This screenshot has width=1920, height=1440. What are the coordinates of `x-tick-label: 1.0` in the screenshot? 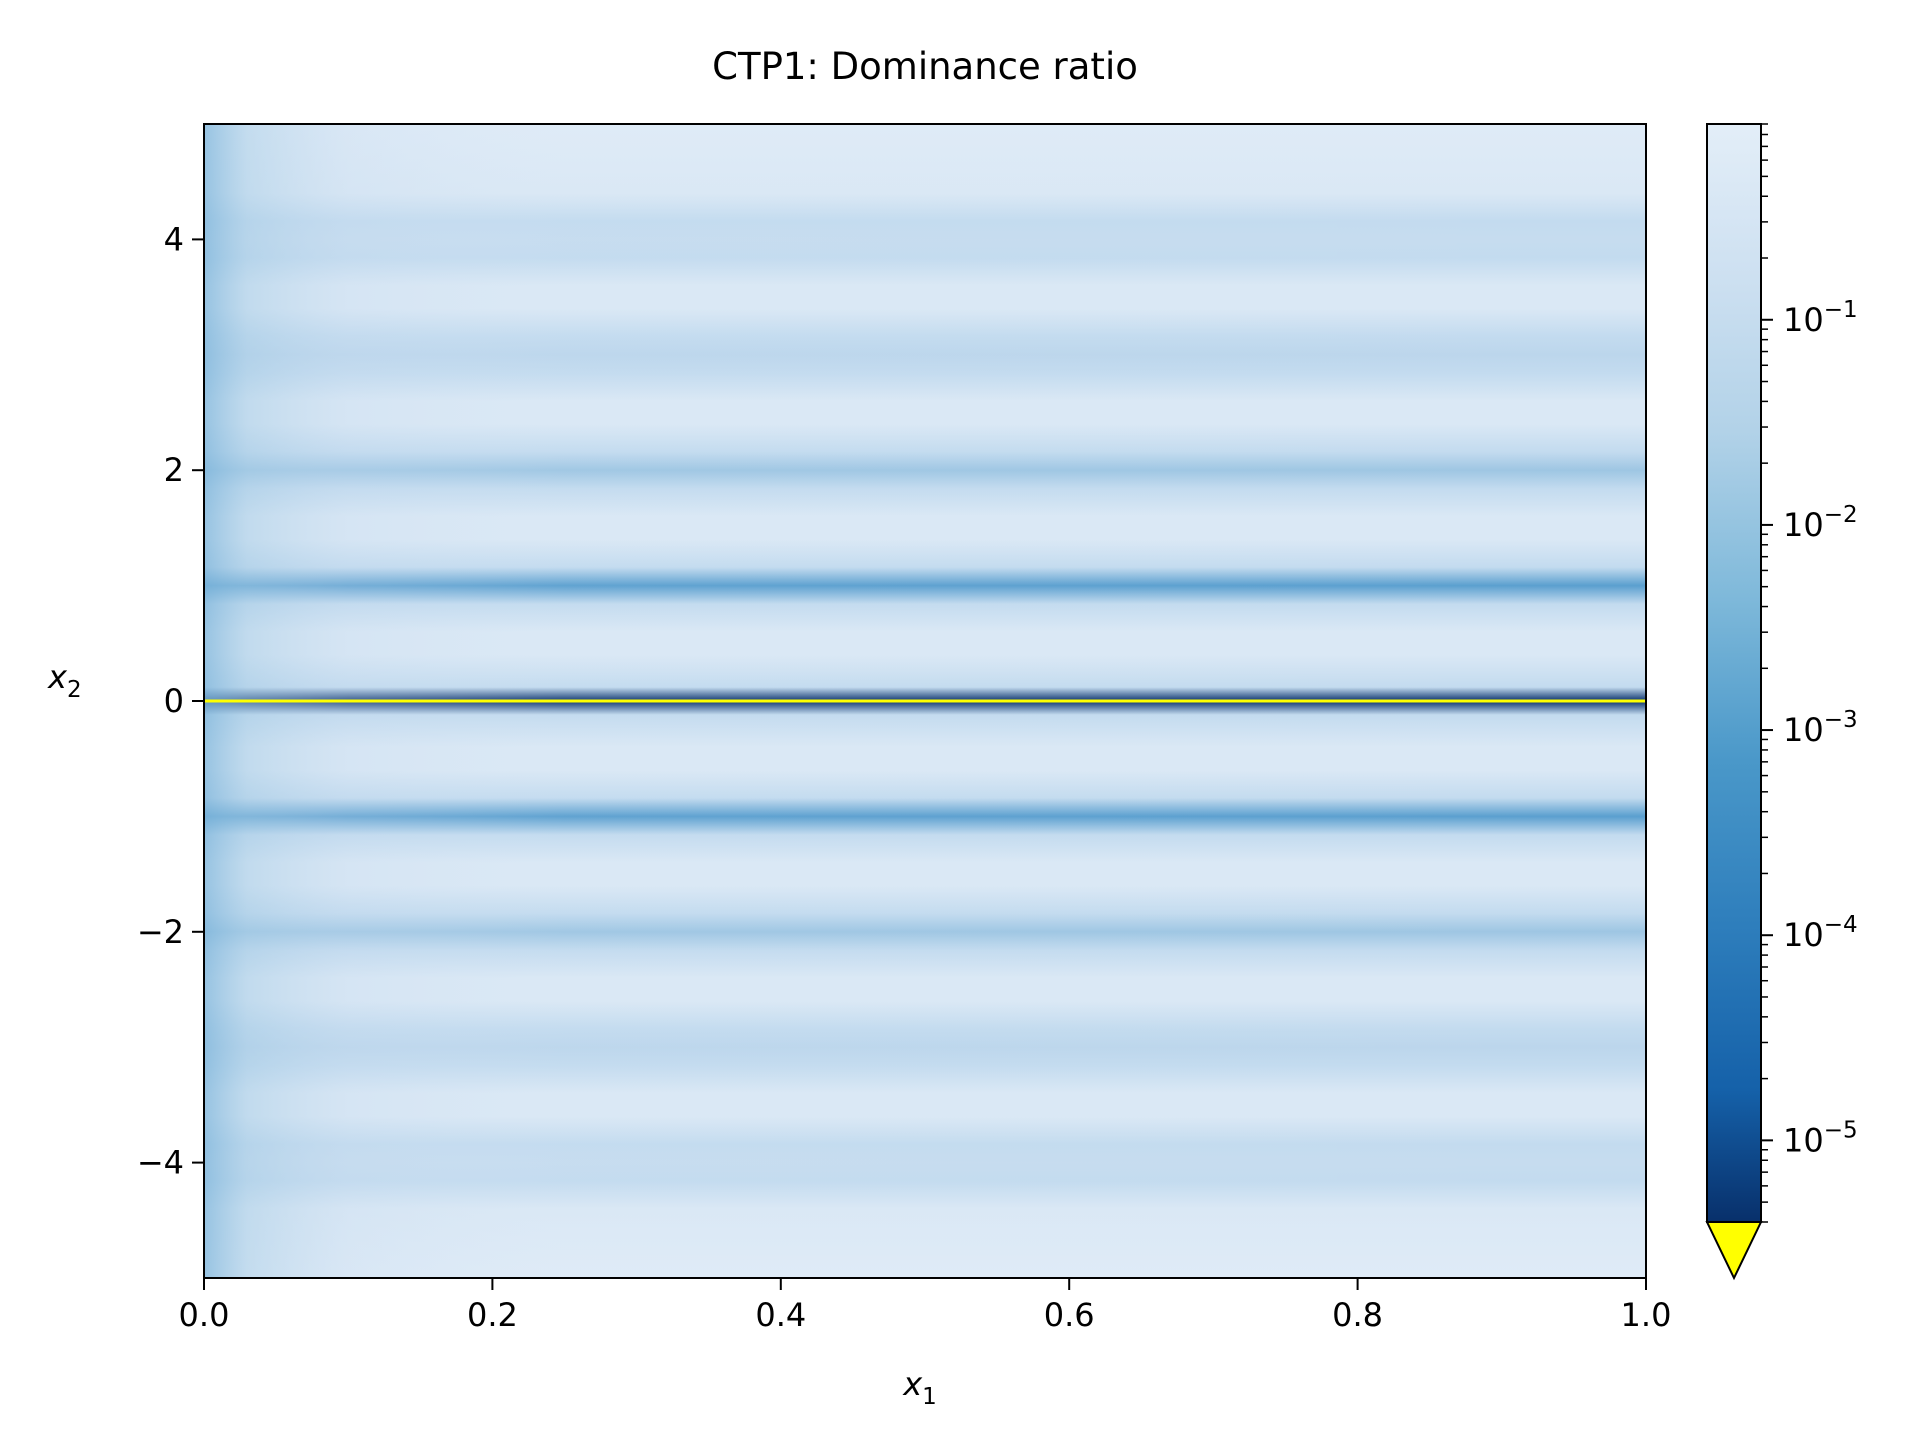 It's located at (1646, 1315).